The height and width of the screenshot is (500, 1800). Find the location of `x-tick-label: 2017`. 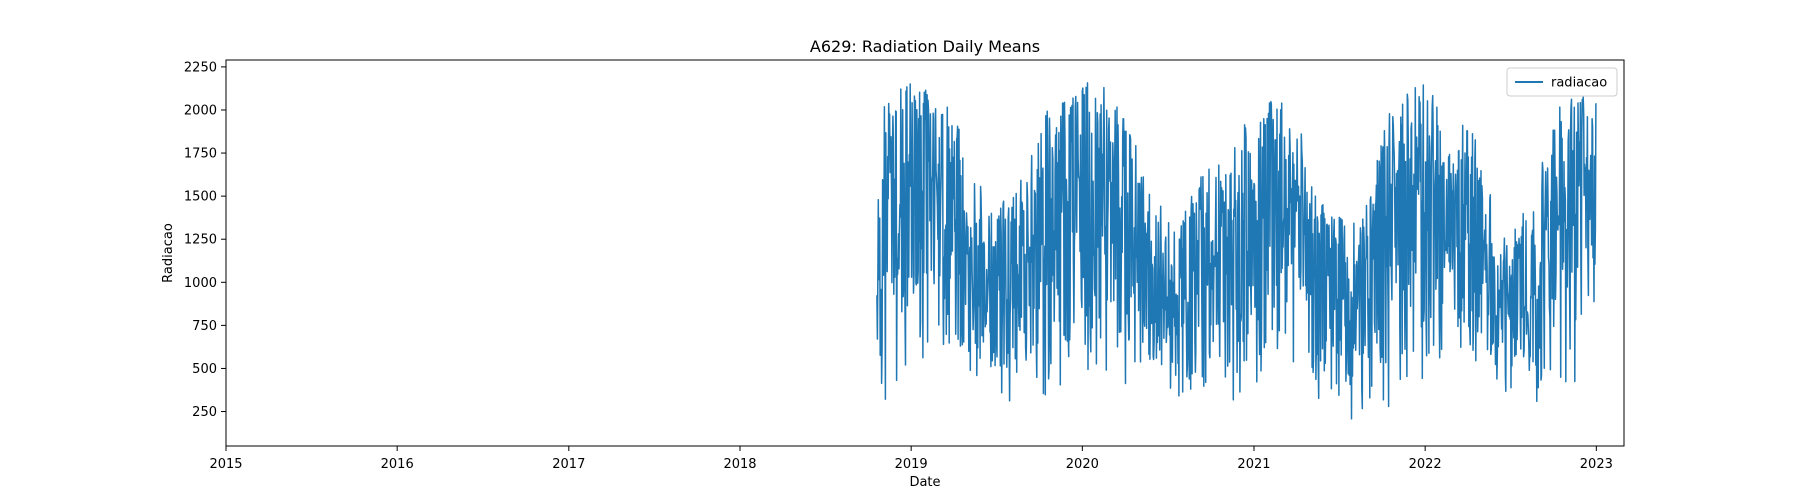

x-tick-label: 2017 is located at coordinates (568, 464).